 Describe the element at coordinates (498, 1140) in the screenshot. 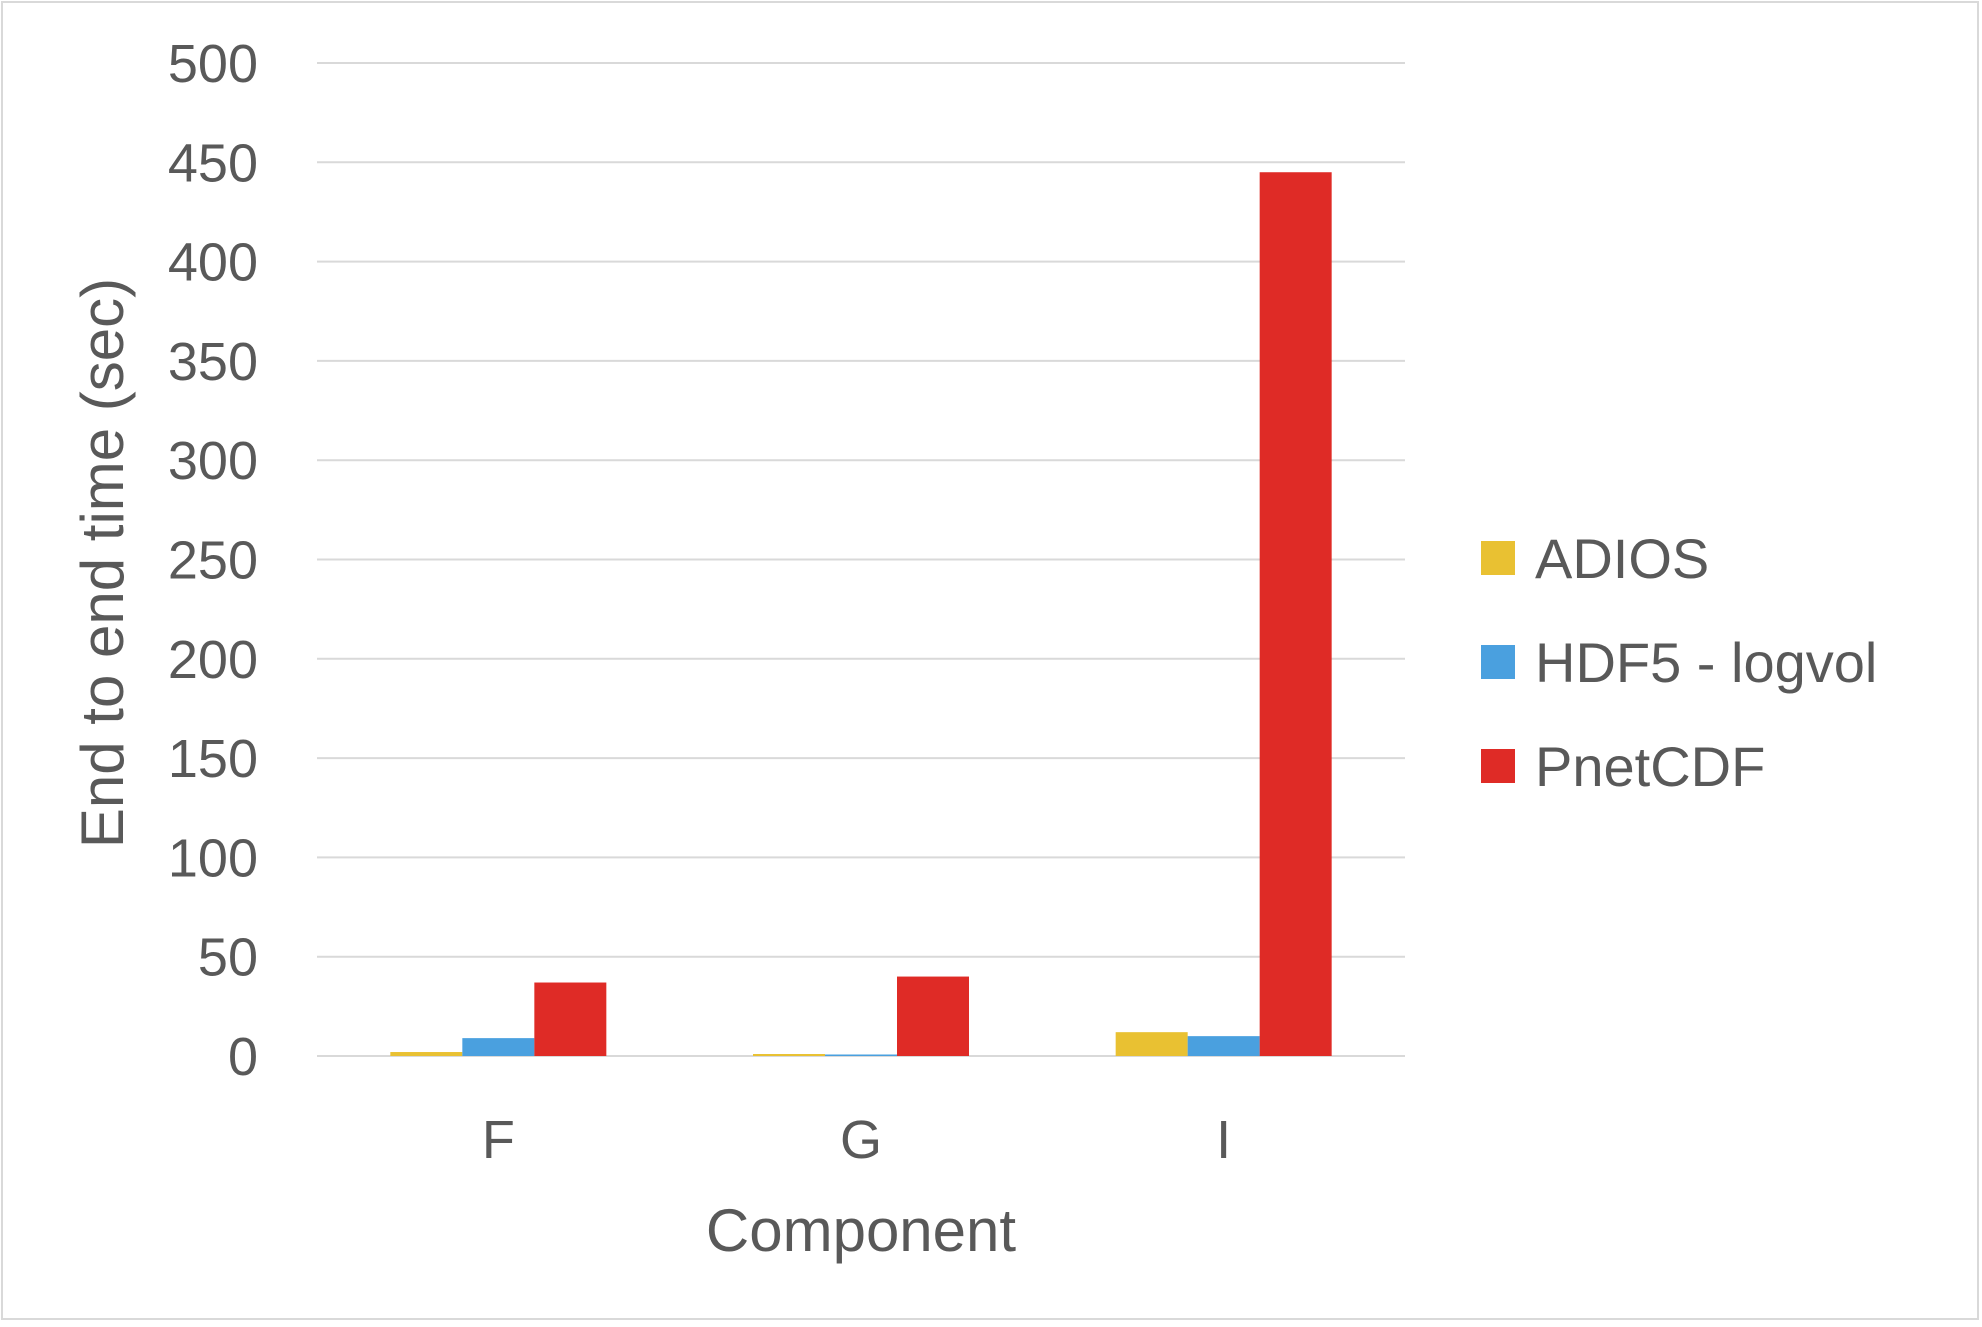

I see `x-tick-label: F` at that location.